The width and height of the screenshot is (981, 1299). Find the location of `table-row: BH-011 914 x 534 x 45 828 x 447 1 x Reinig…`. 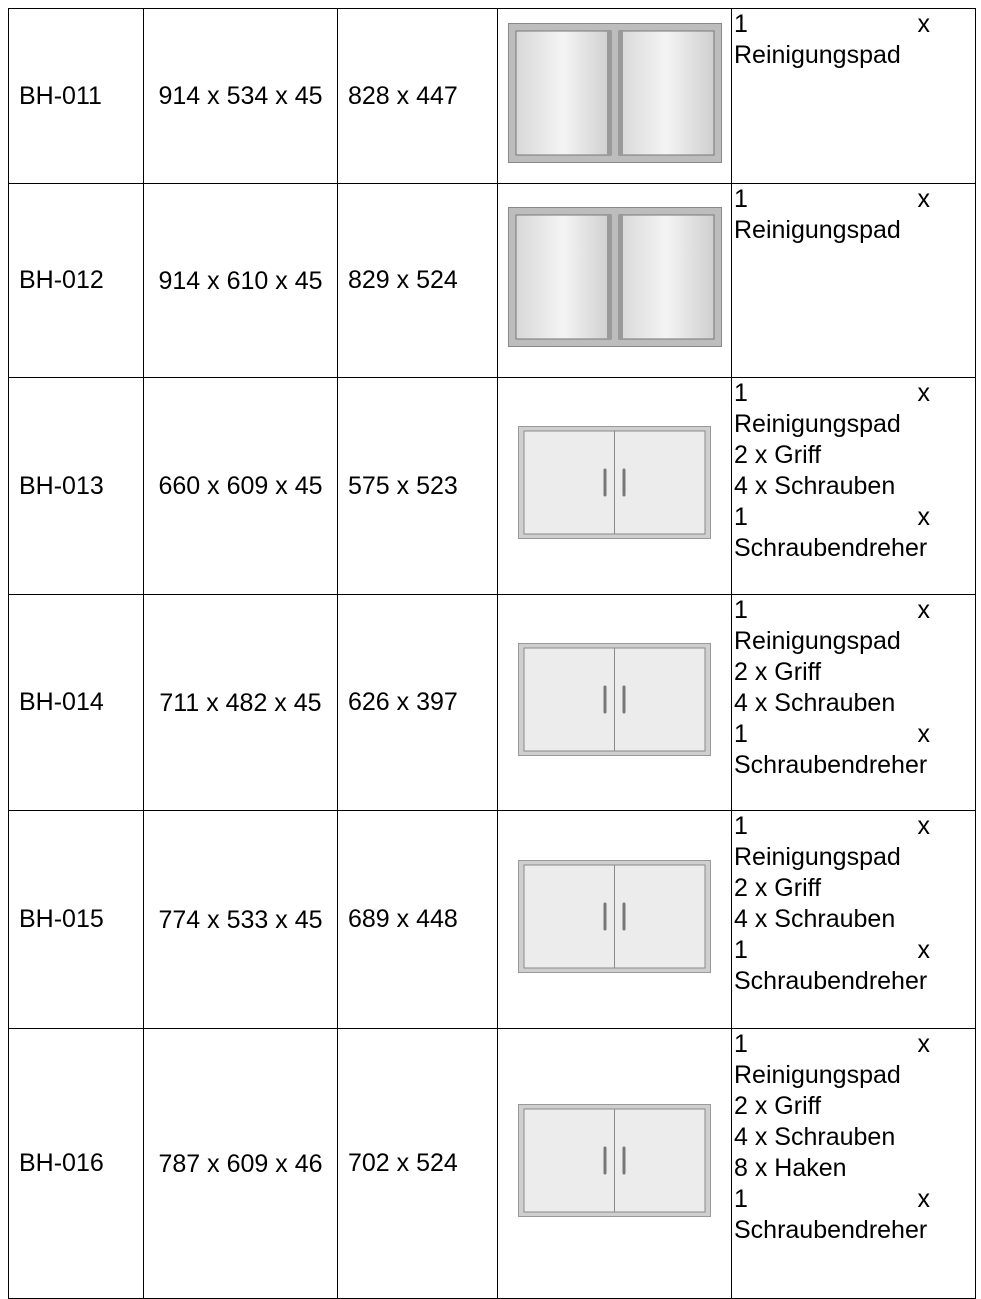

table-row: BH-011 914 x 534 x 45 828 x 447 1 x Reinig… is located at coordinates (492, 96).